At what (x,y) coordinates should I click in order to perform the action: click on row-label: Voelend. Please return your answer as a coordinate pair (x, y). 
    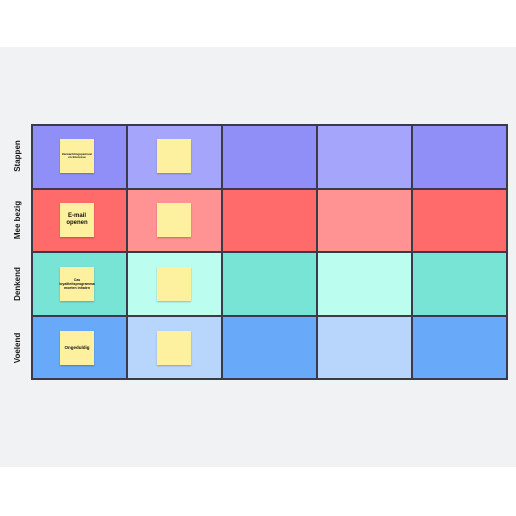
    Looking at the image, I should click on (17, 348).